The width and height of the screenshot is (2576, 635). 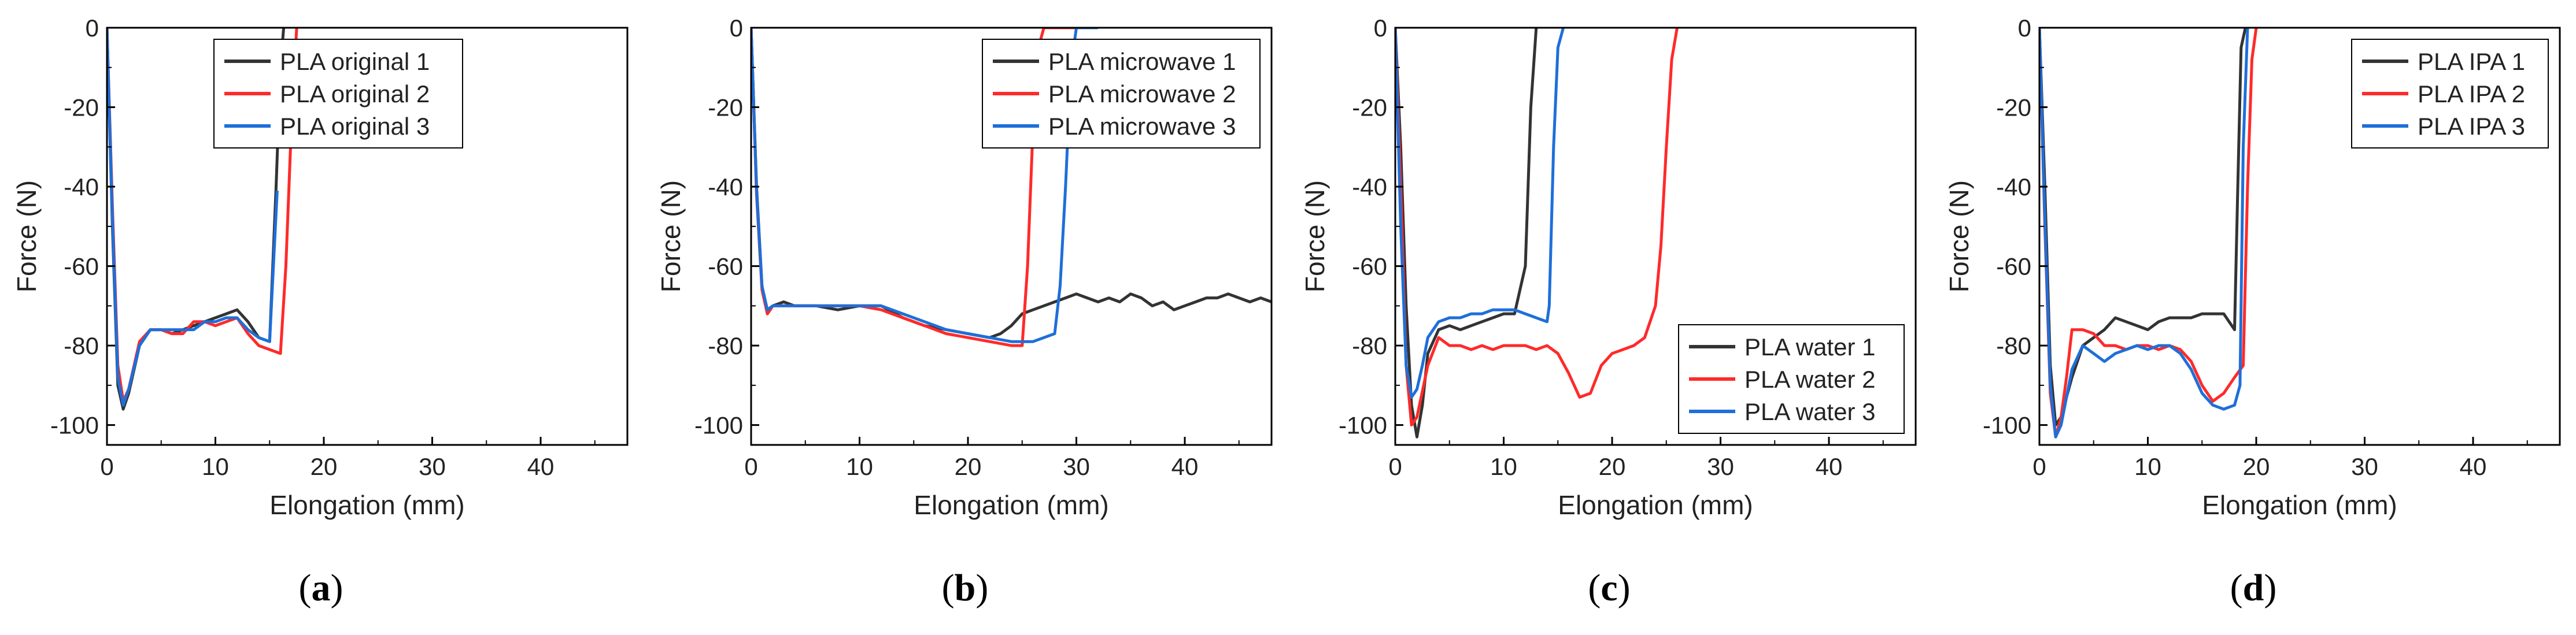 What do you see at coordinates (2007, 425) in the screenshot?
I see `chart-d-y-tick-label: -100` at bounding box center [2007, 425].